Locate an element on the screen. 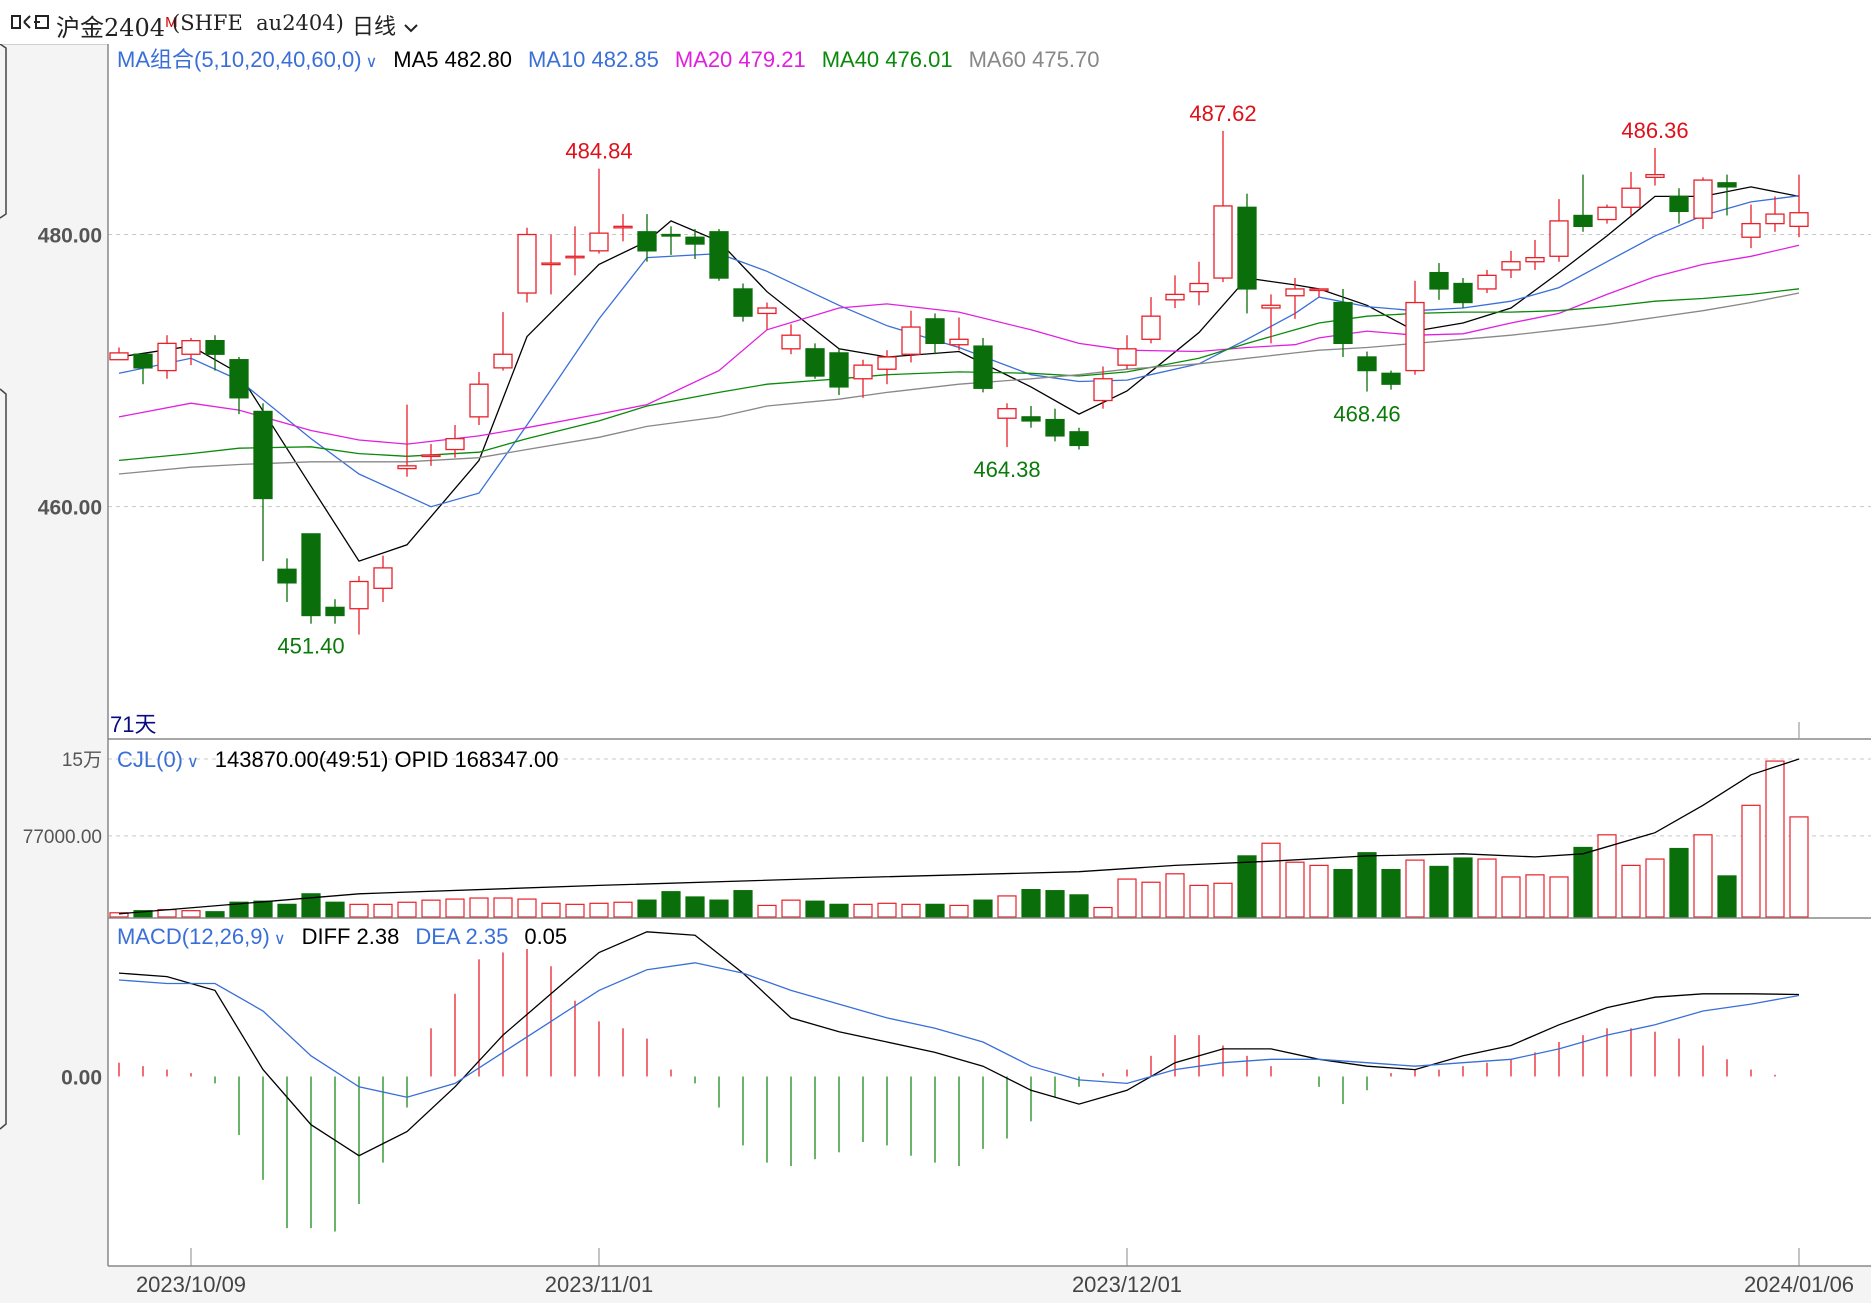 Image resolution: width=1871 pixels, height=1303 pixels. volume-header: CJL(0) ∨ 143870.00(49:51) OPID 168347.00 is located at coordinates (337, 759).